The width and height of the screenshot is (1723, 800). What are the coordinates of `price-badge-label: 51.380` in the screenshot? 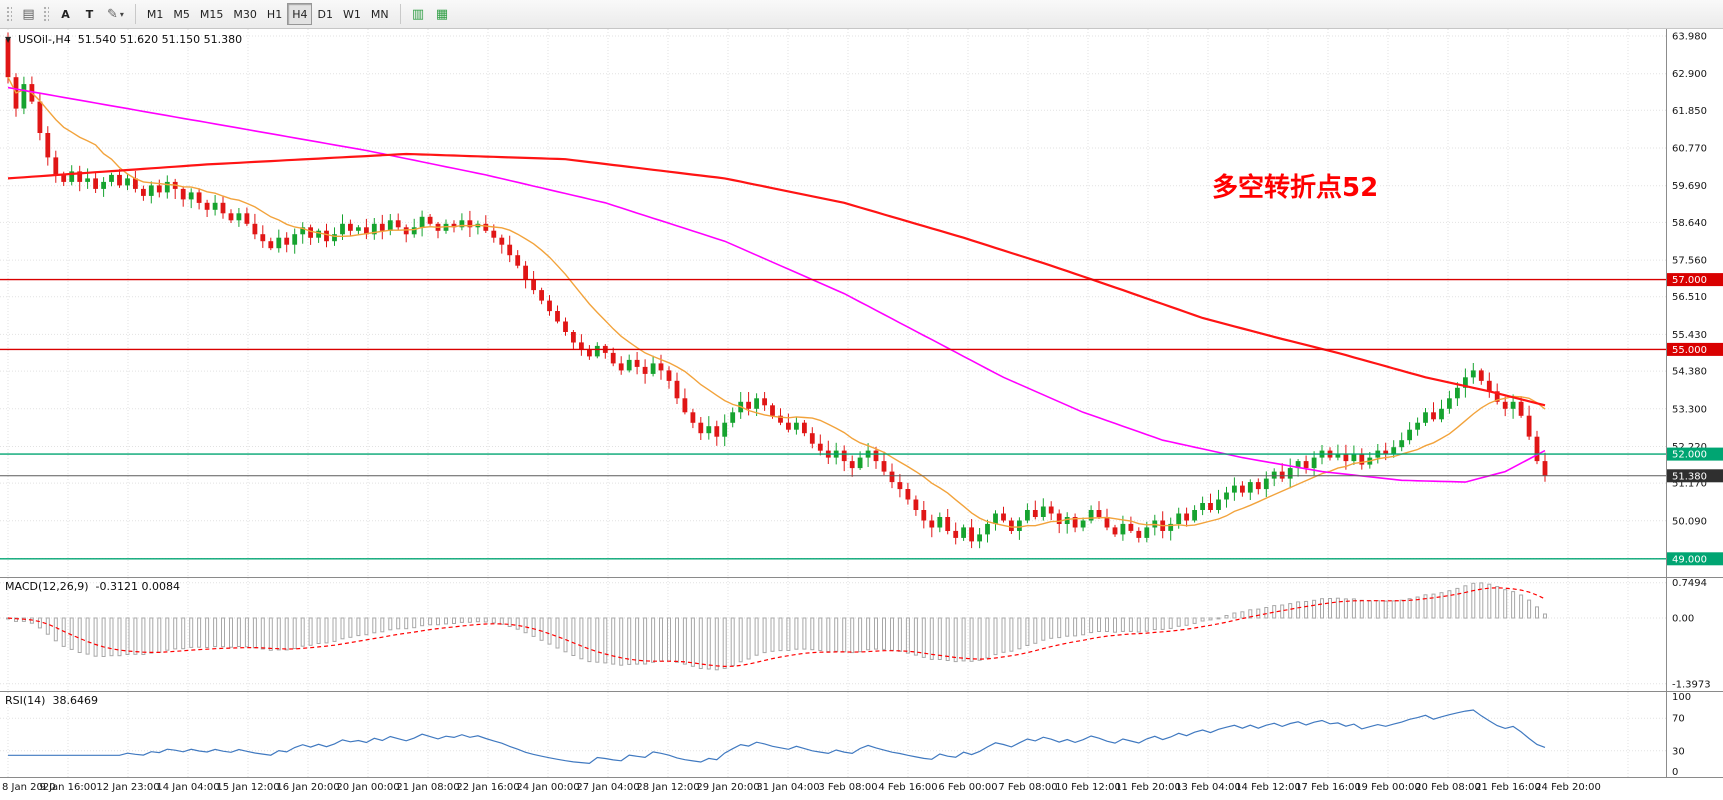 It's located at (1689, 476).